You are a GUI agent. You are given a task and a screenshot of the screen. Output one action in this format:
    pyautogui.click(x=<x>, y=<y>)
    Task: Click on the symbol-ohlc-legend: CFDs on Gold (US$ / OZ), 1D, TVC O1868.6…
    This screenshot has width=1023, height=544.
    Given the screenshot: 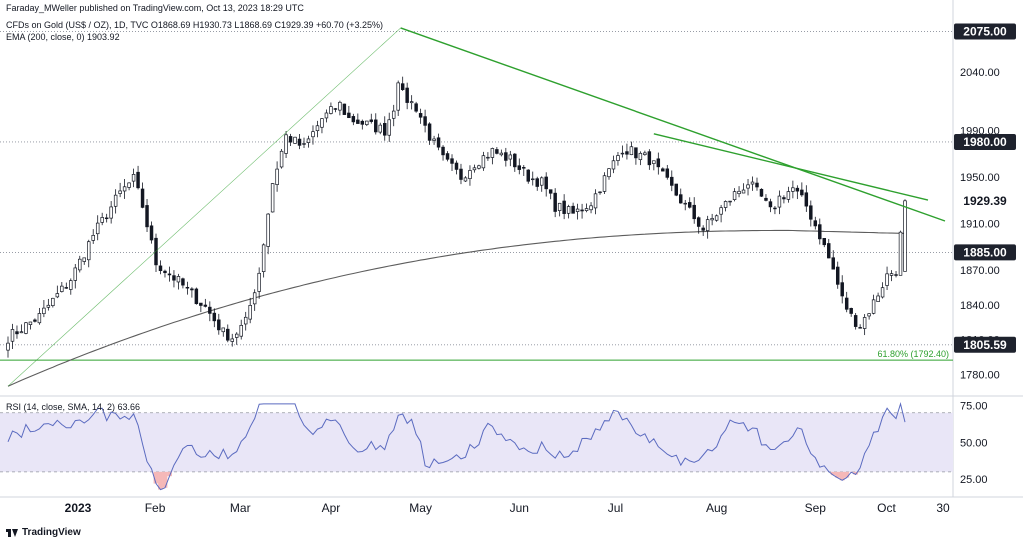 What is the action you would take?
    pyautogui.click(x=195, y=25)
    